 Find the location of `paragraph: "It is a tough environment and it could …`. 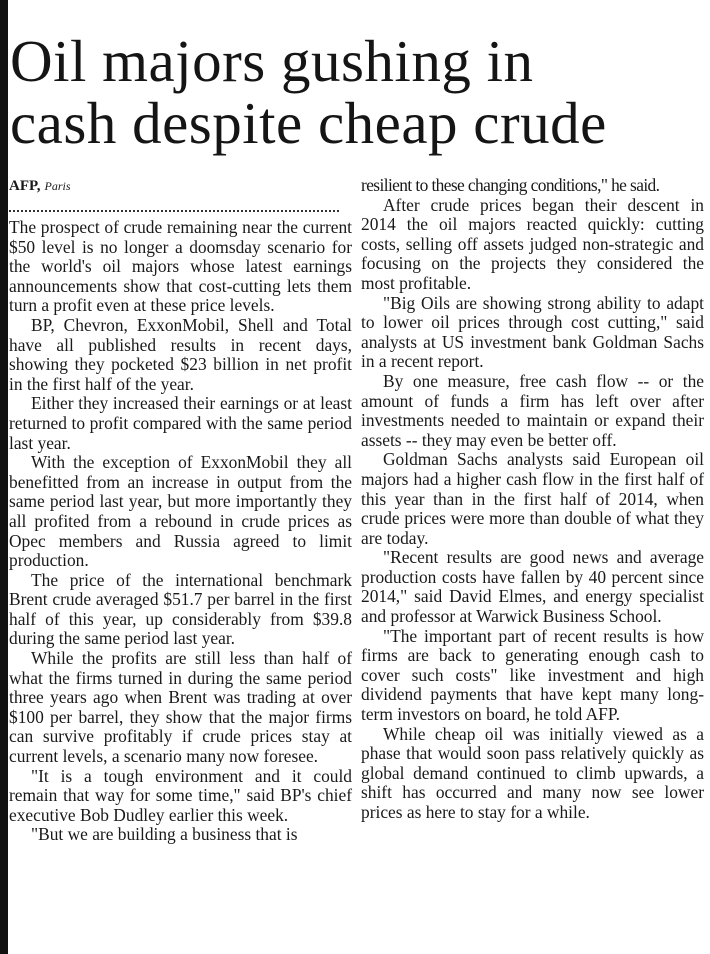

paragraph: "It is a tough environment and it could … is located at coordinates (180, 795).